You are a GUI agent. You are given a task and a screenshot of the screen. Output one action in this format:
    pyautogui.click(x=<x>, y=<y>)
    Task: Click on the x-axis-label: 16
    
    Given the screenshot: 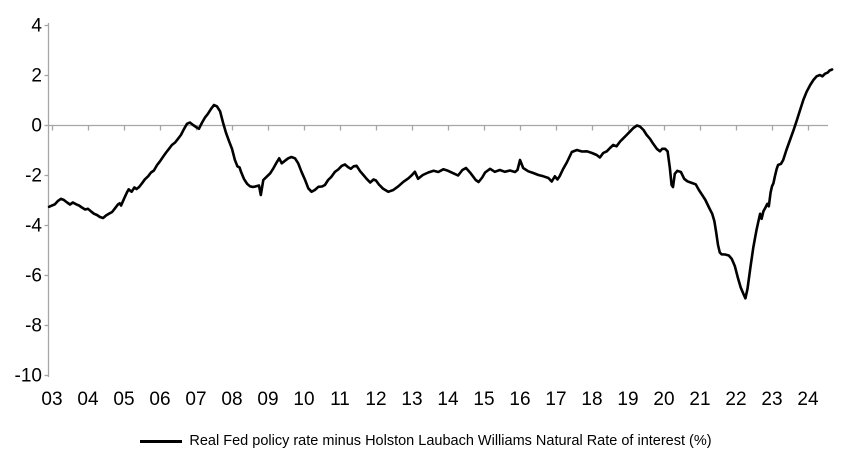 What is the action you would take?
    pyautogui.click(x=519, y=399)
    